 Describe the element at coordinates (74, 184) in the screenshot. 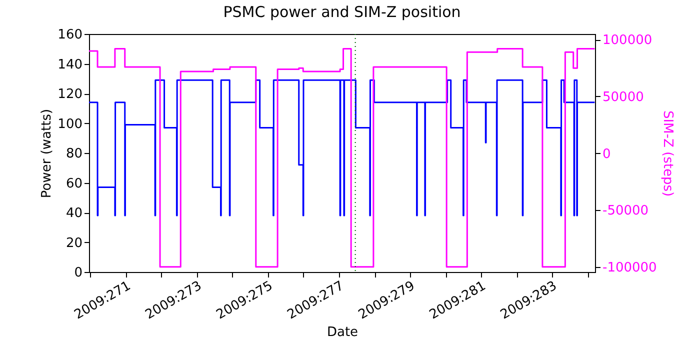

I see `y-tick-label: 60` at that location.